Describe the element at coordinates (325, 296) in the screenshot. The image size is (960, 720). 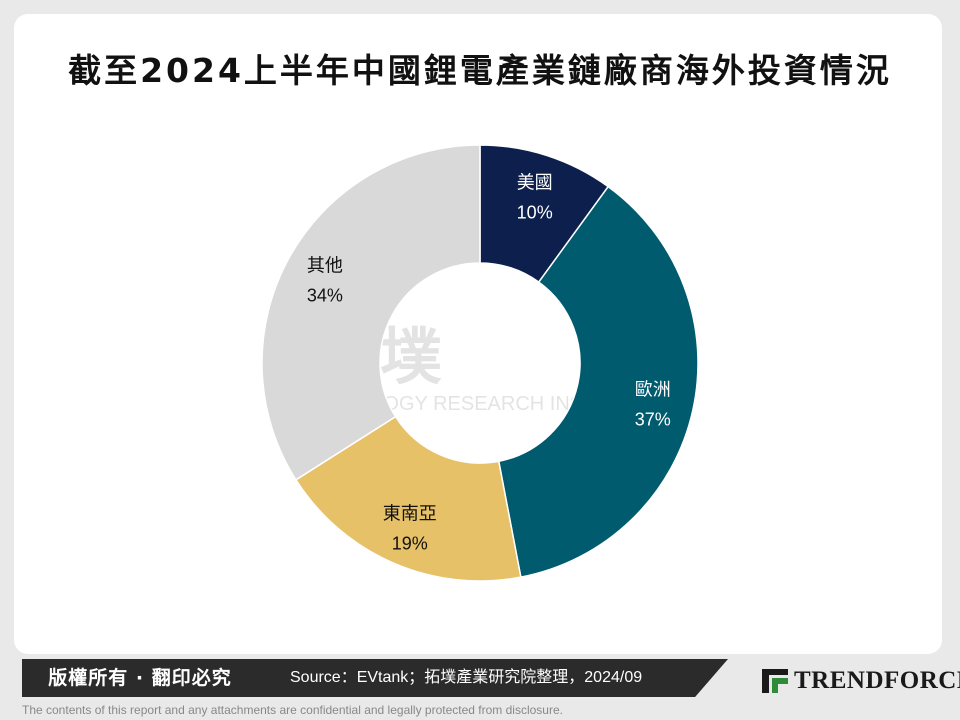
I see `slice-value-3: 34%` at that location.